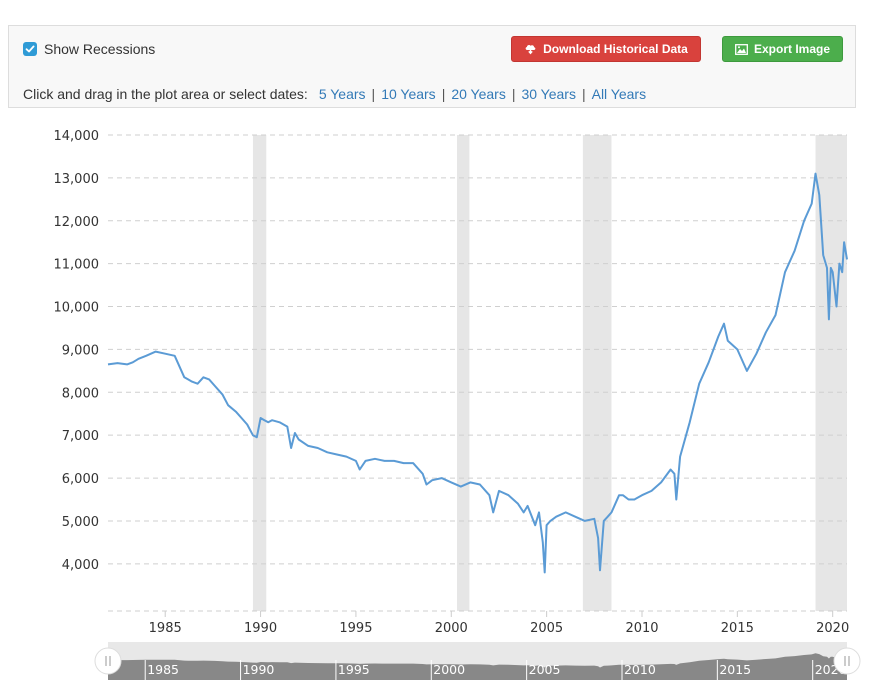 This screenshot has height=695, width=881. Describe the element at coordinates (641, 628) in the screenshot. I see `x-tick-label: 2010` at that location.